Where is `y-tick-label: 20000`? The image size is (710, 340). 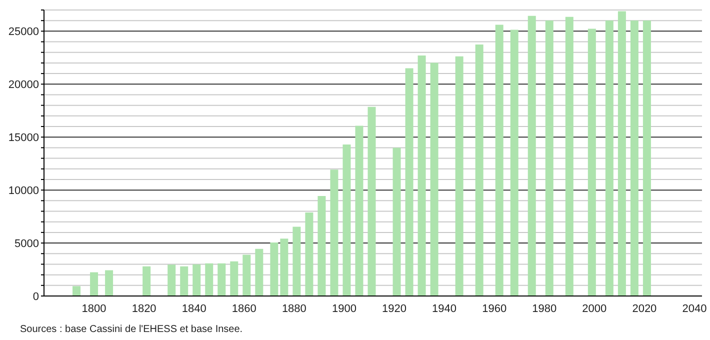 y-tick-label: 20000 is located at coordinates (23, 85).